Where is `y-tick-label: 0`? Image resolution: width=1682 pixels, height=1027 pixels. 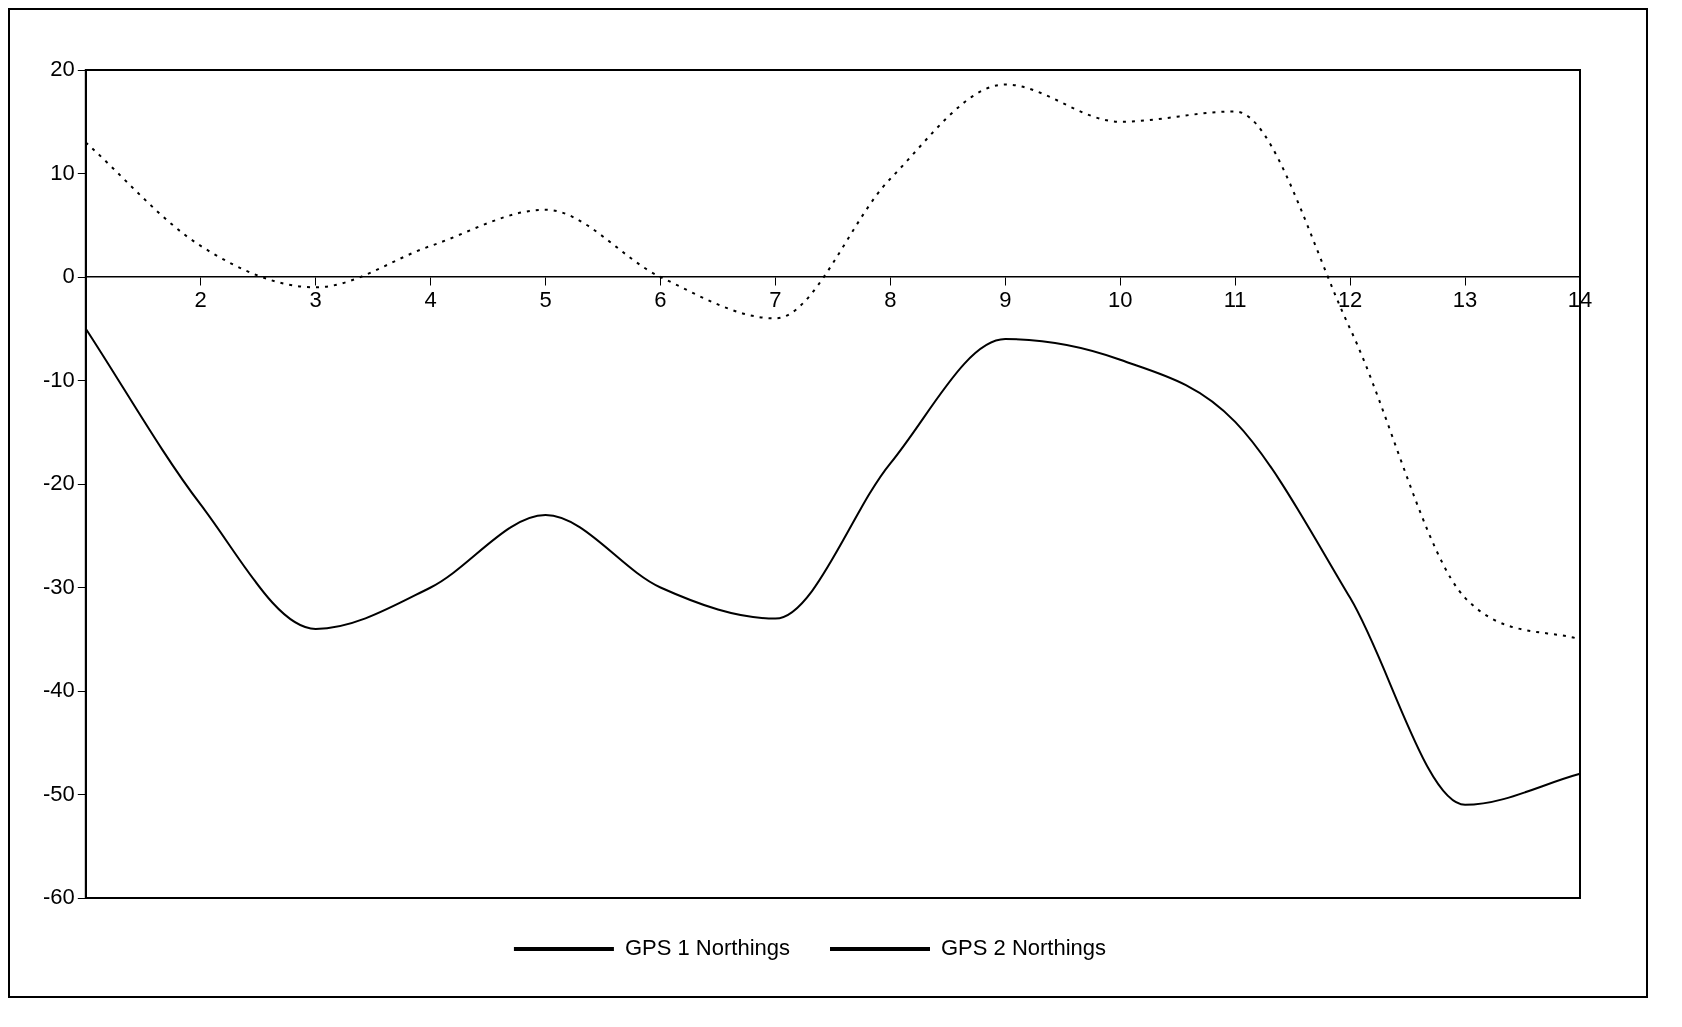
y-tick-label: 0 is located at coordinates (68, 276).